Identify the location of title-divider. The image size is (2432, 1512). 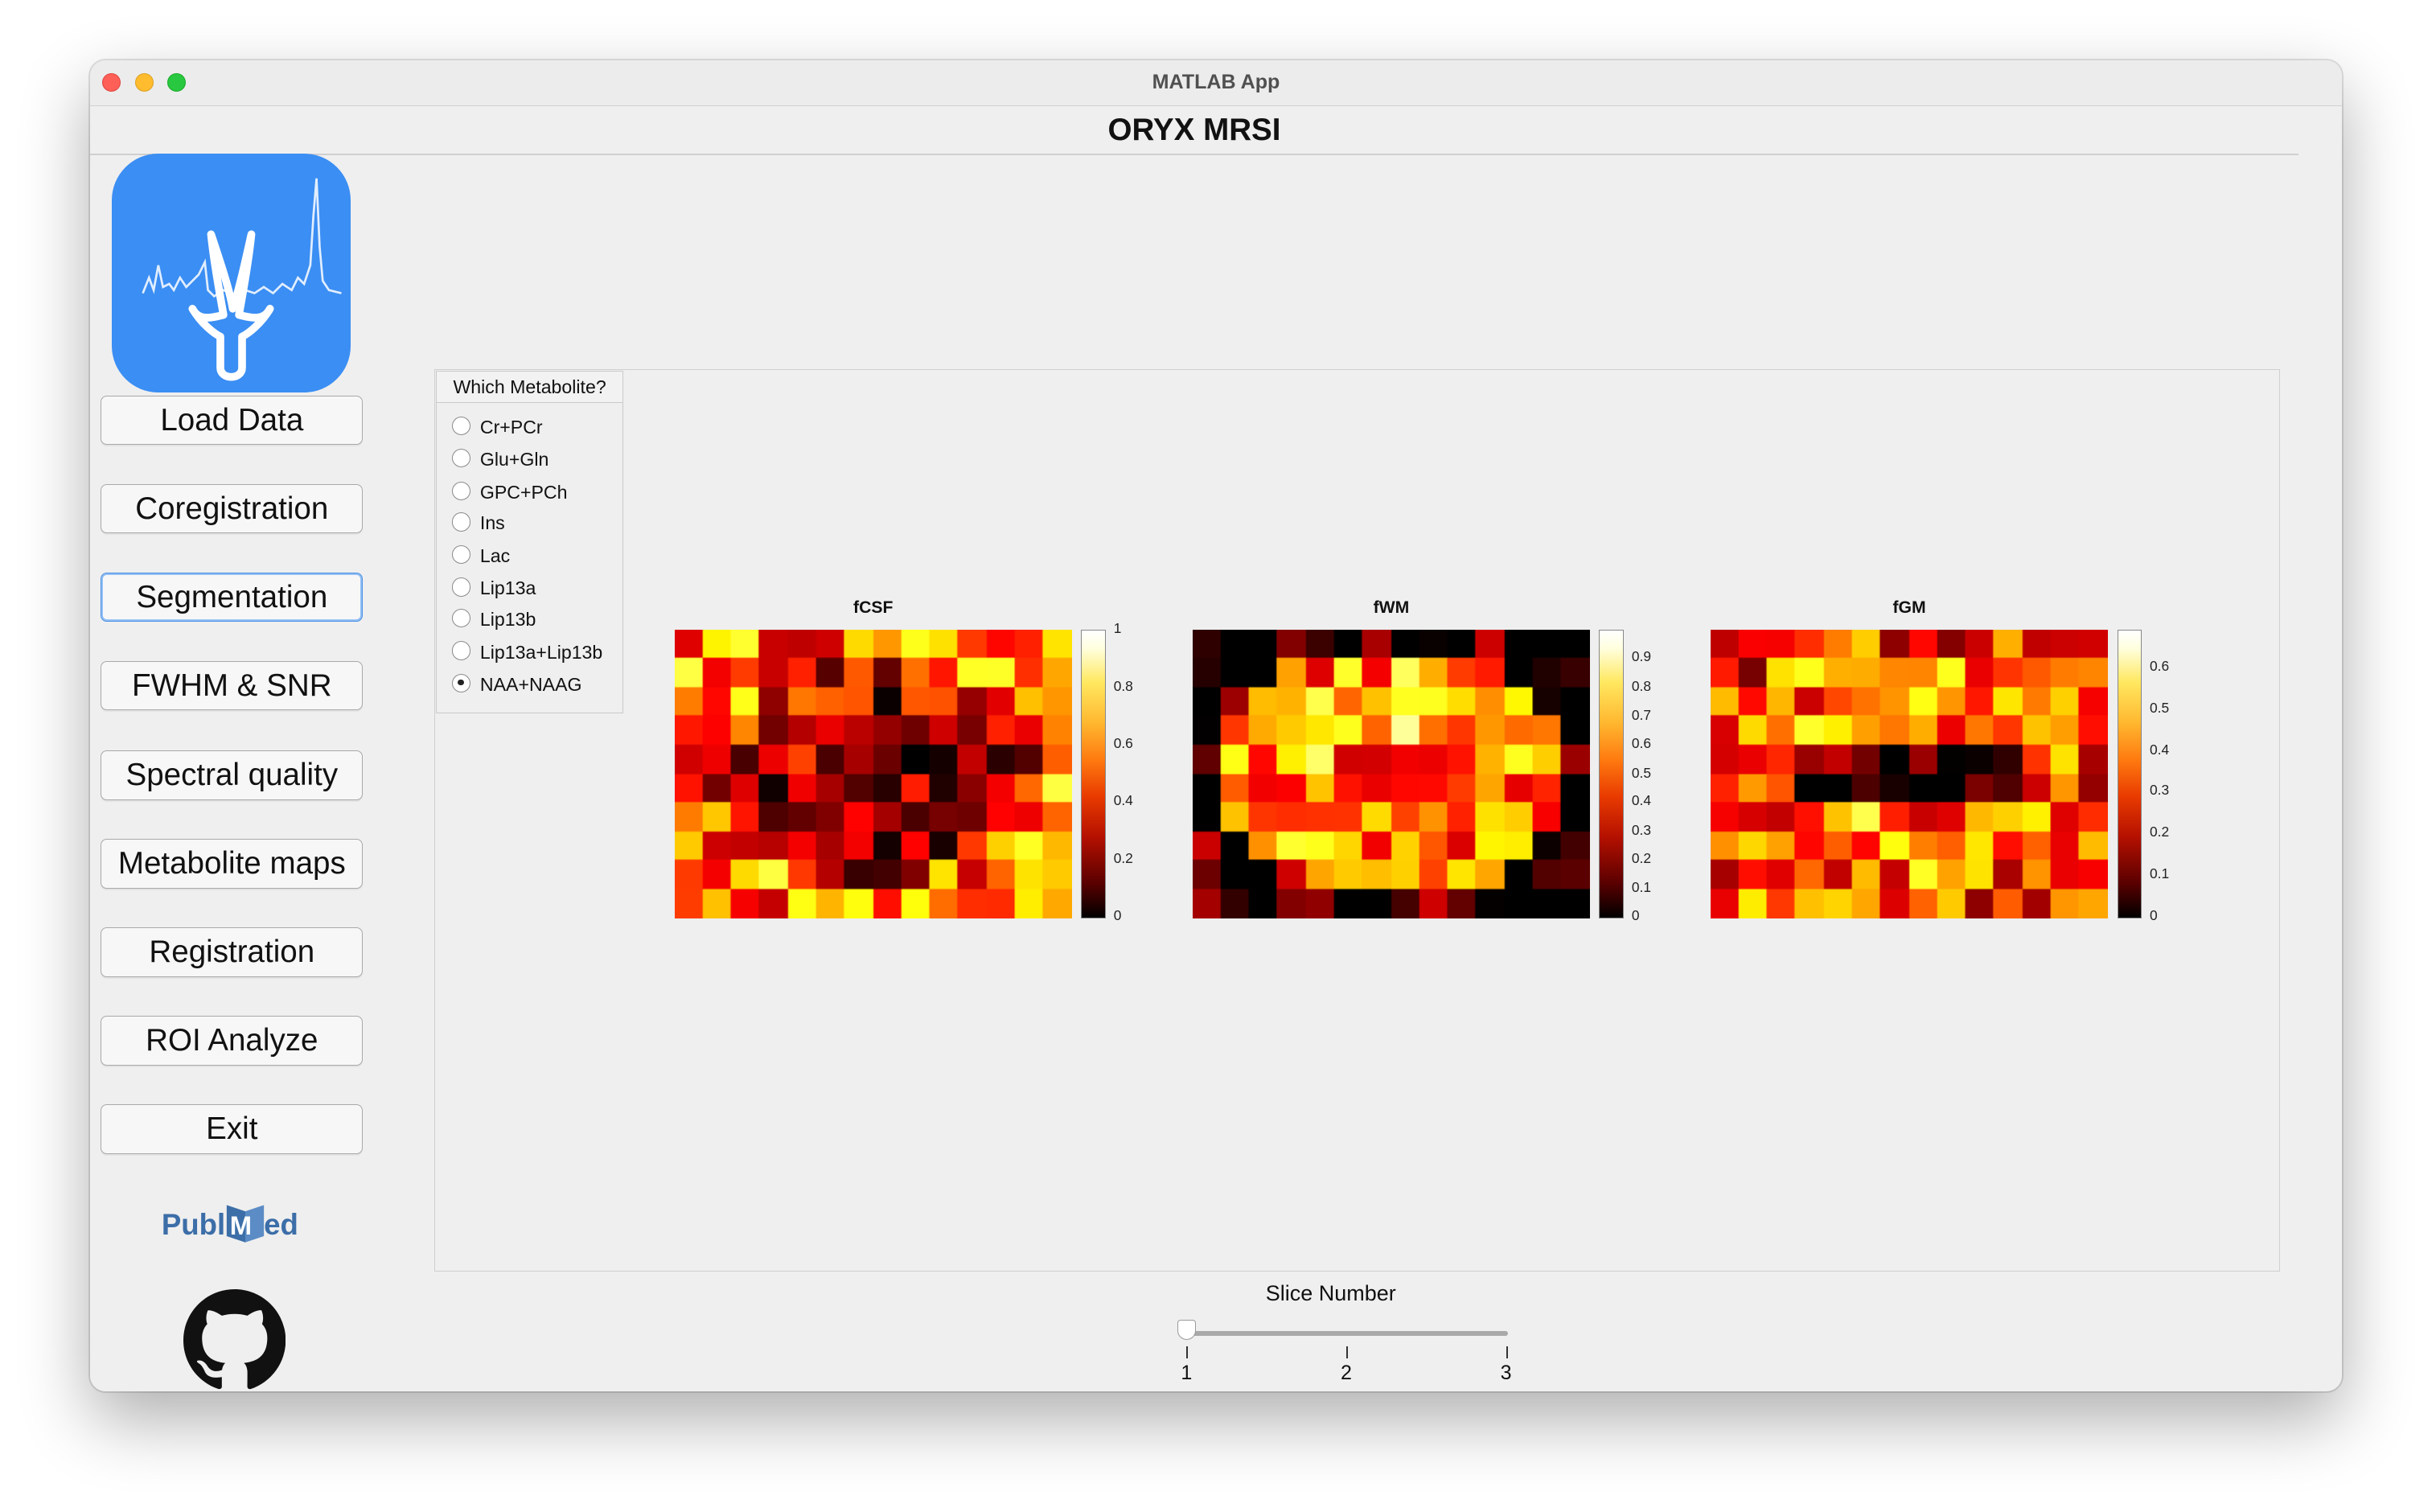
(1194, 154).